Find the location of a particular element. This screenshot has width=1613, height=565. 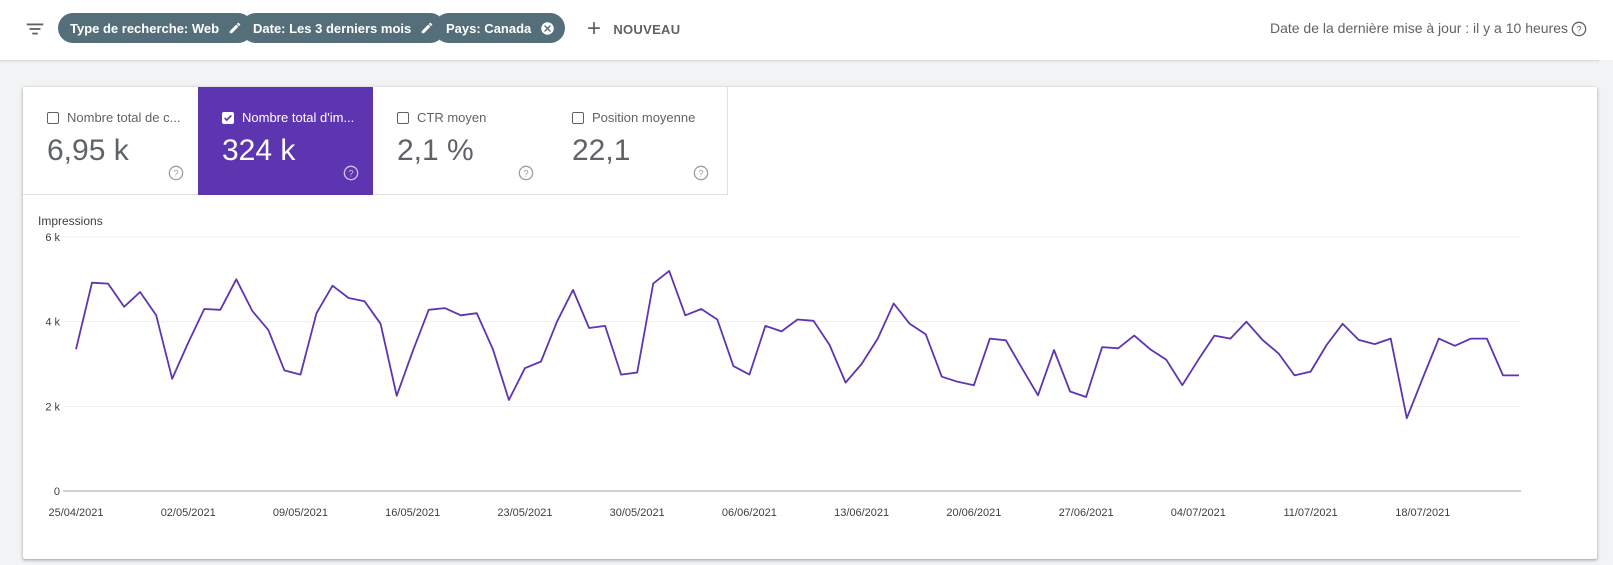

x-tick-label: 27/06/2021 is located at coordinates (1086, 513).